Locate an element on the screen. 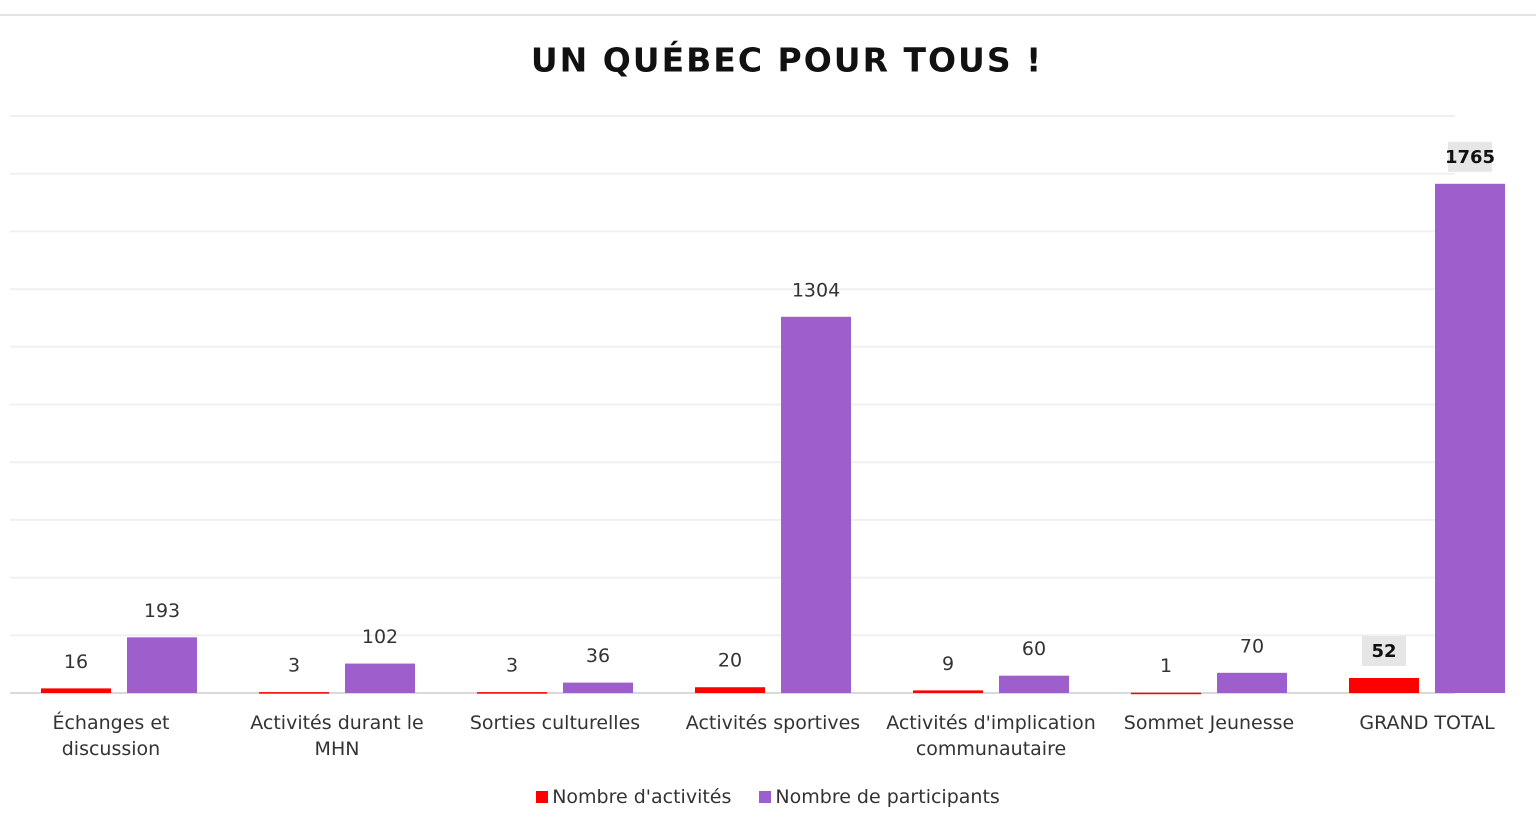  chart-title: UN QUÉBEC POUR TOUS ! is located at coordinates (787, 60).